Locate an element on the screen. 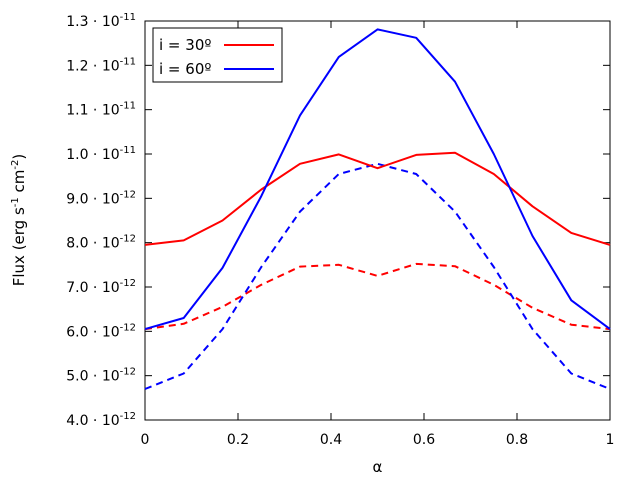 This screenshot has width=640, height=480. series-line-i-30- is located at coordinates (377, 198).